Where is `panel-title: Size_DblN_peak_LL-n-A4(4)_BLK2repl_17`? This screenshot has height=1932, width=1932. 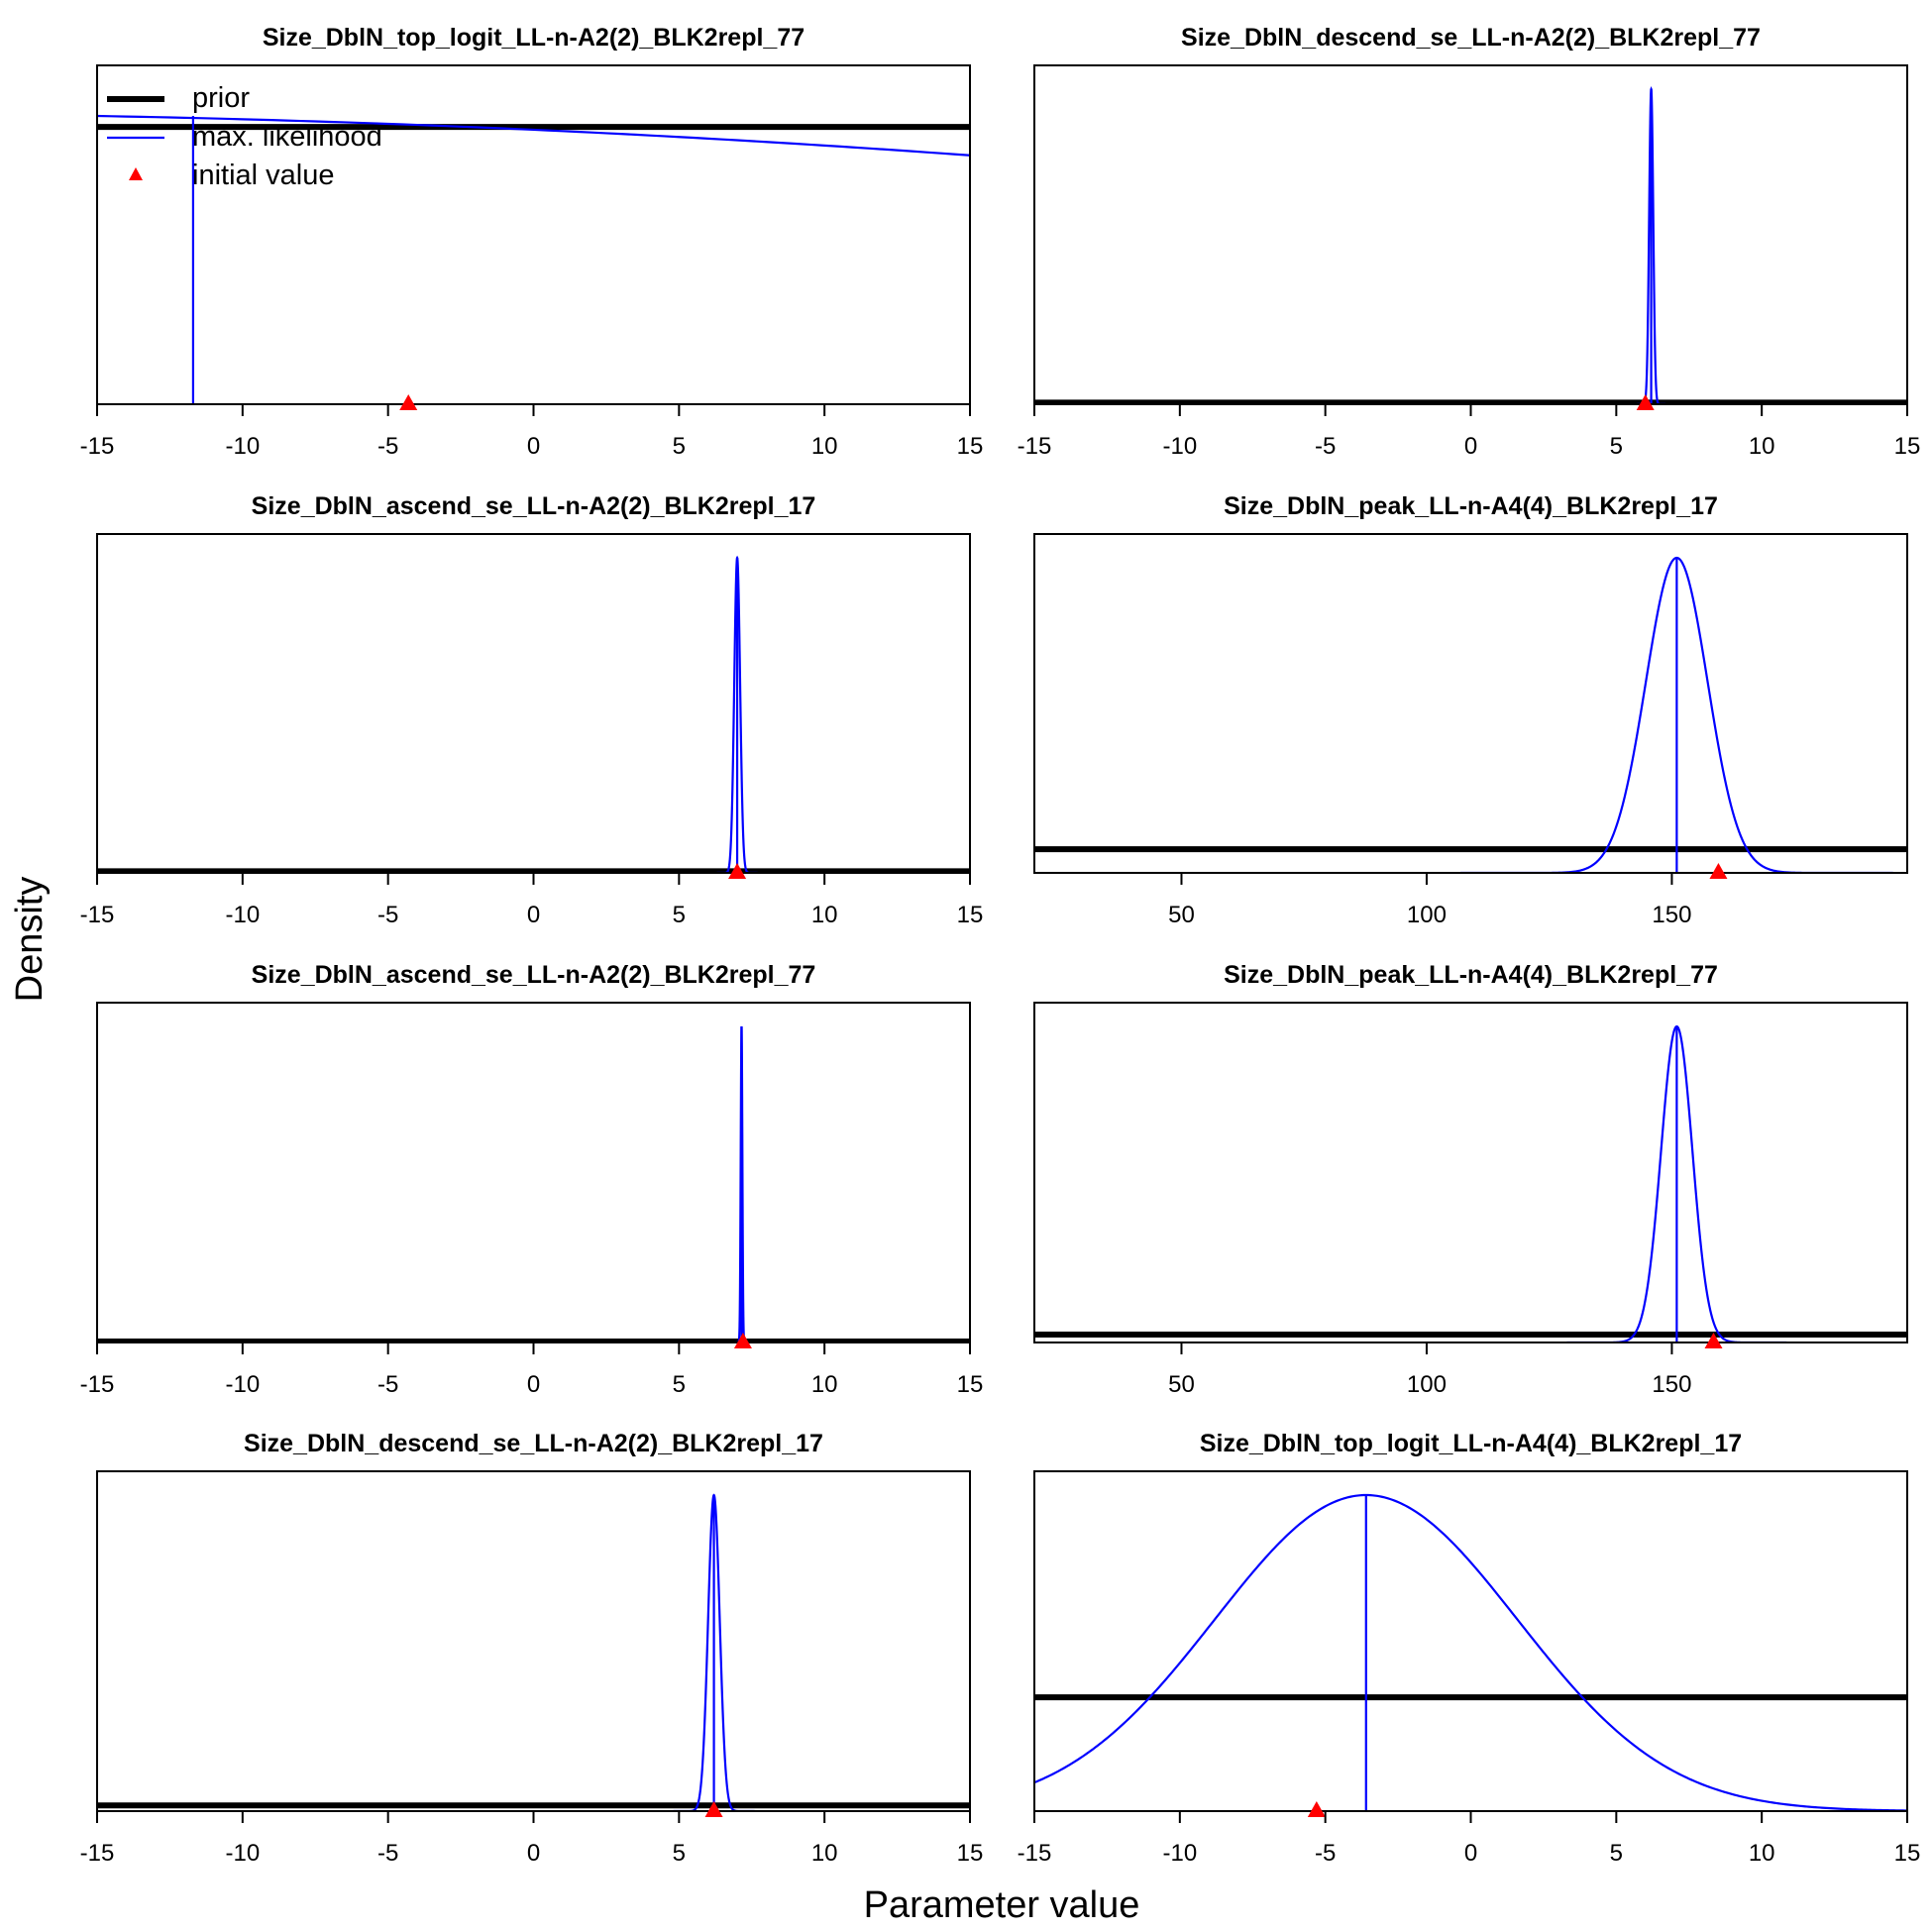 panel-title: Size_DblN_peak_LL-n-A4(4)_BLK2repl_17 is located at coordinates (1471, 506).